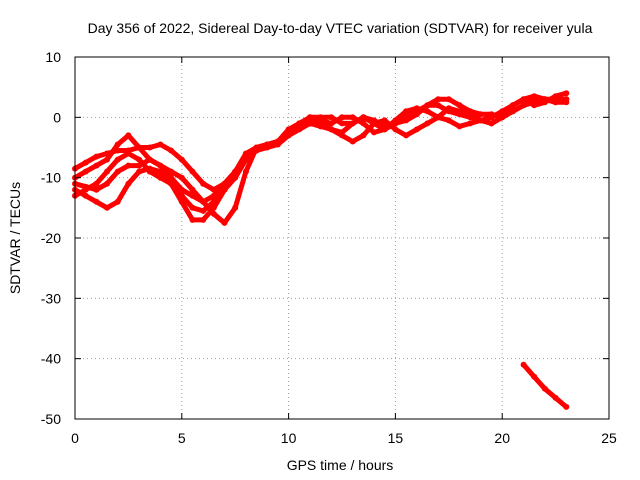 The image size is (640, 480). What do you see at coordinates (340, 465) in the screenshot?
I see `x-axis-label: GPS time / hours` at bounding box center [340, 465].